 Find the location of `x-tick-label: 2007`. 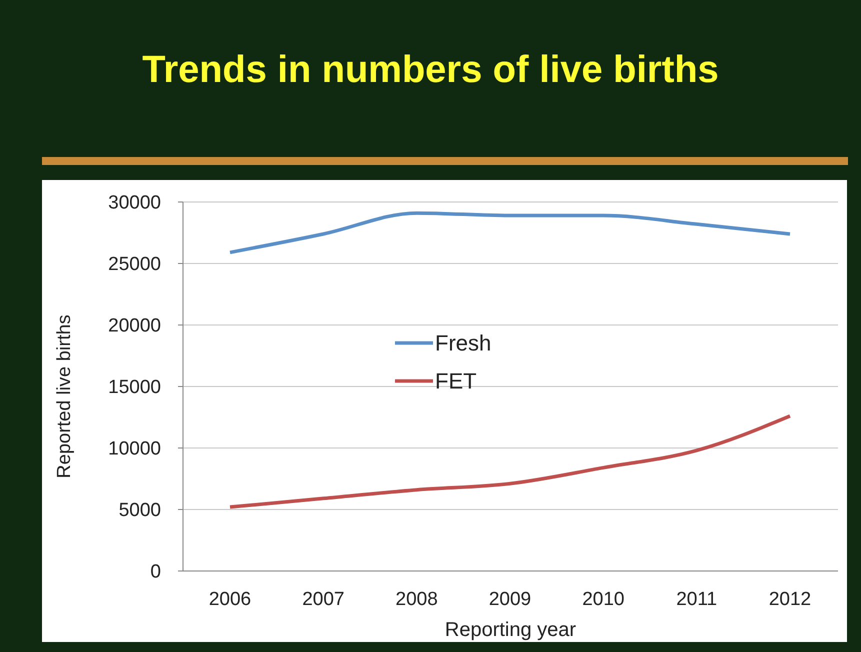

x-tick-label: 2007 is located at coordinates (323, 599).